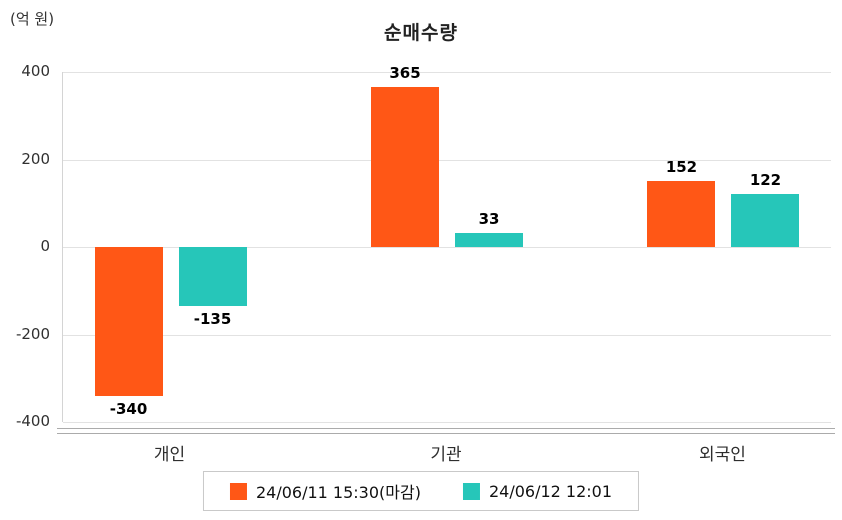 This screenshot has height=520, width=842. I want to click on y-tick-label: -200, so click(32, 333).